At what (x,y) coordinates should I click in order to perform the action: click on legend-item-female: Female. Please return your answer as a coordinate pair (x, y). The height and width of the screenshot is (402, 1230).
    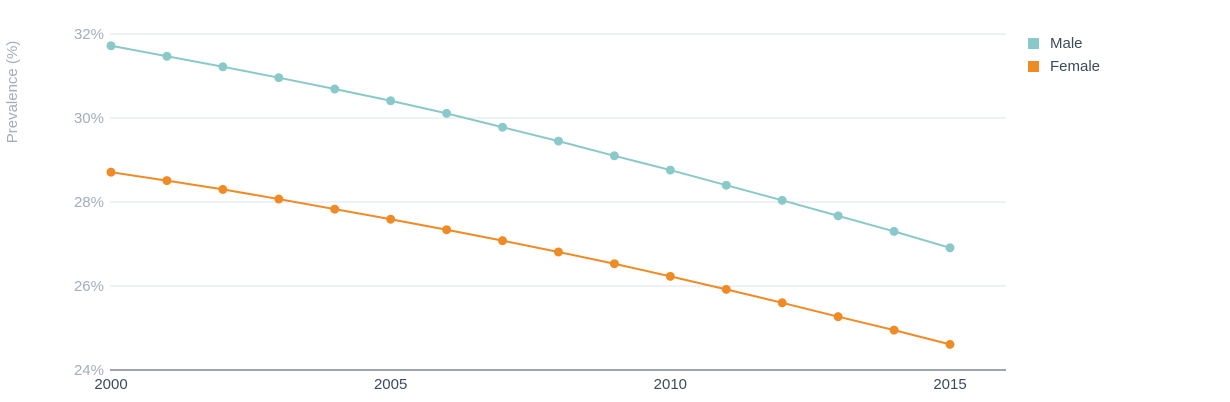
    Looking at the image, I should click on (1064, 66).